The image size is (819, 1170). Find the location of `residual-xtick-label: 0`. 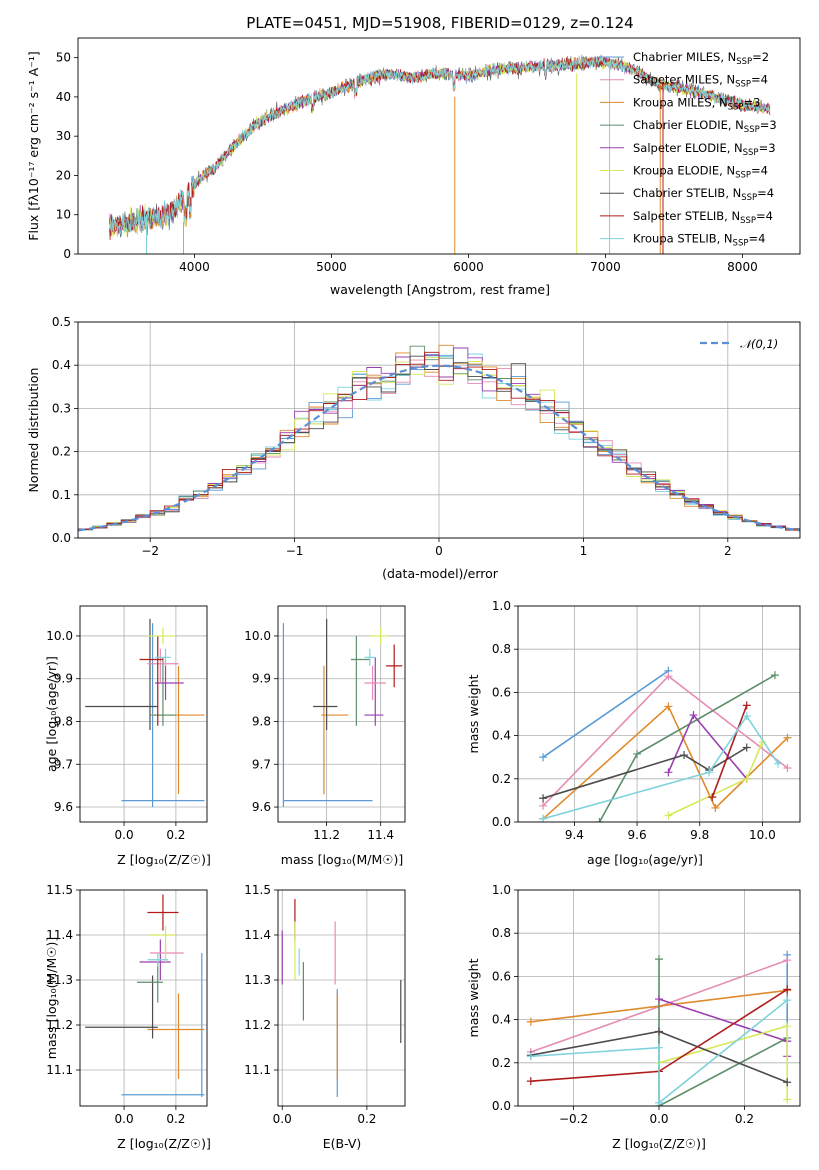

residual-xtick-label: 0 is located at coordinates (439, 551).